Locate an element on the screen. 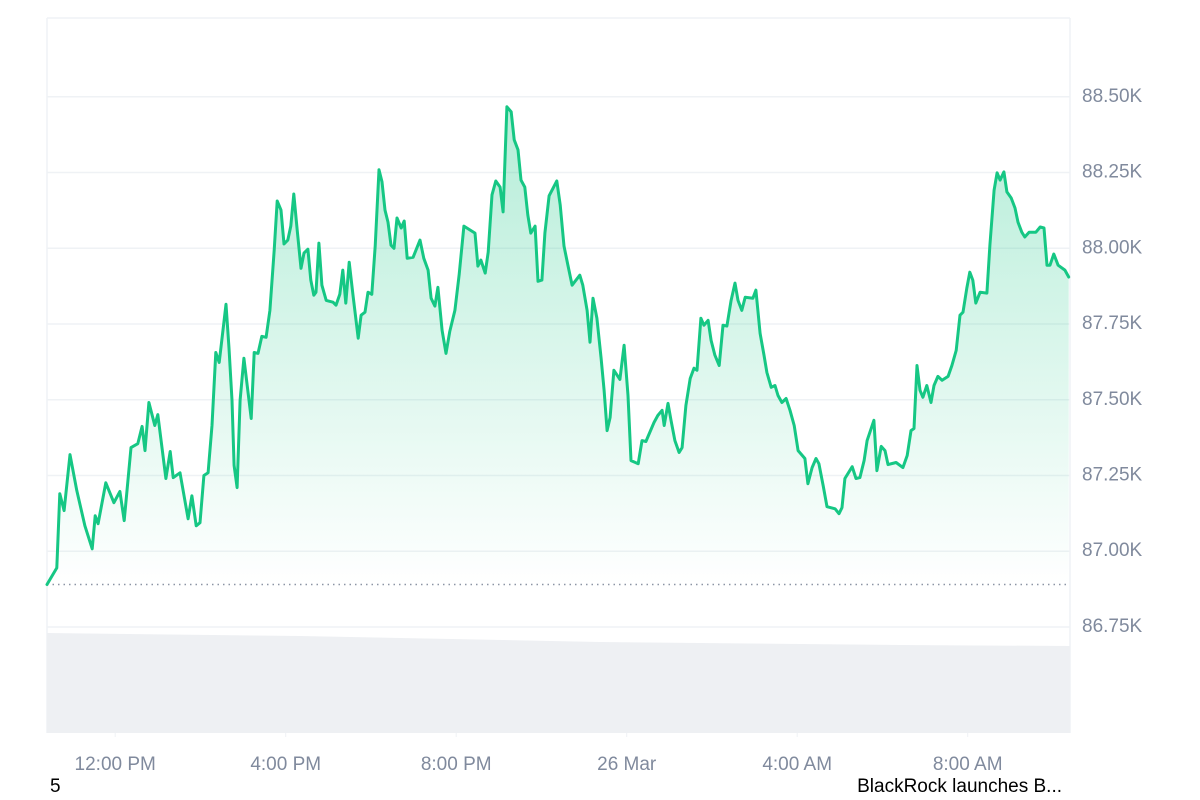  x-tick-label: 12:00 PM is located at coordinates (115, 764).